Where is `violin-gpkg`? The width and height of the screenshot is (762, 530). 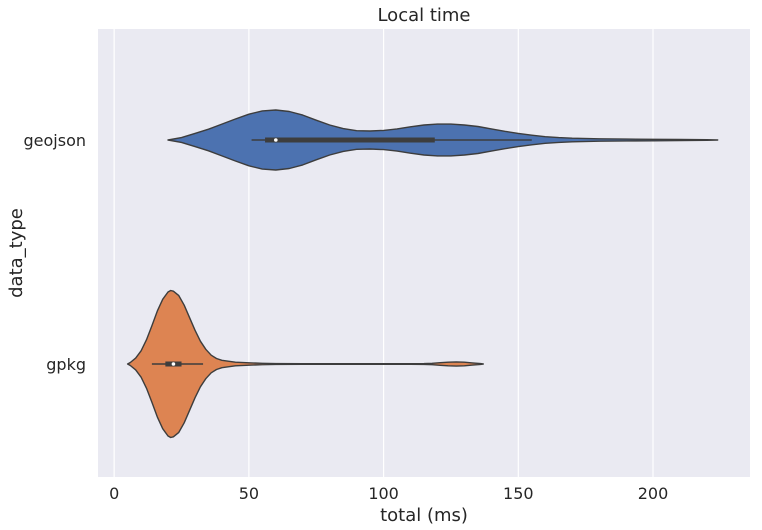 violin-gpkg is located at coordinates (305, 364).